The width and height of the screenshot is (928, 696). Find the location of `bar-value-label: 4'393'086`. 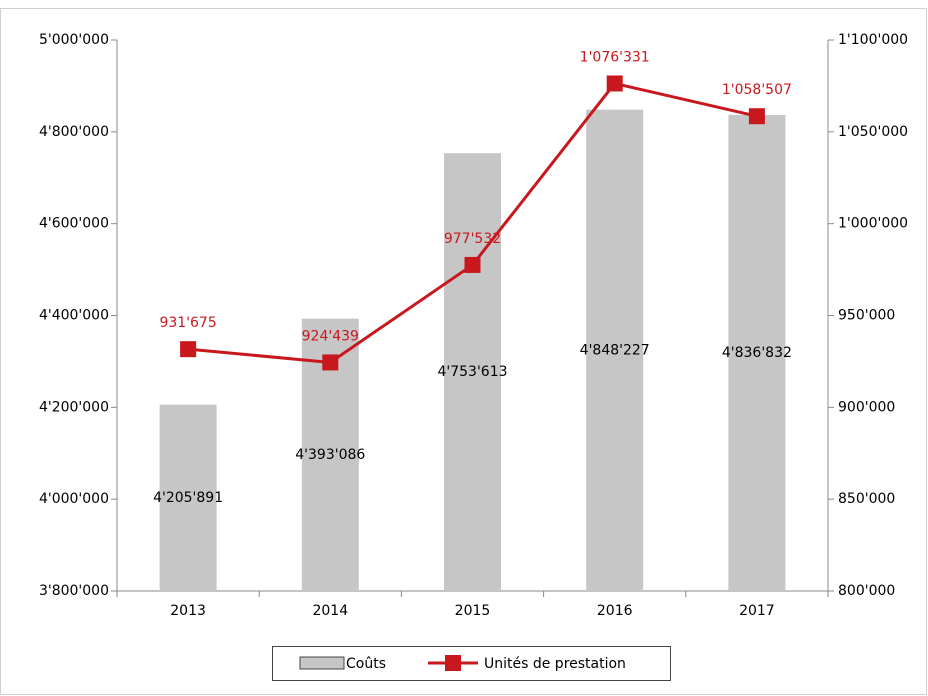

bar-value-label: 4'393'086 is located at coordinates (330, 455).